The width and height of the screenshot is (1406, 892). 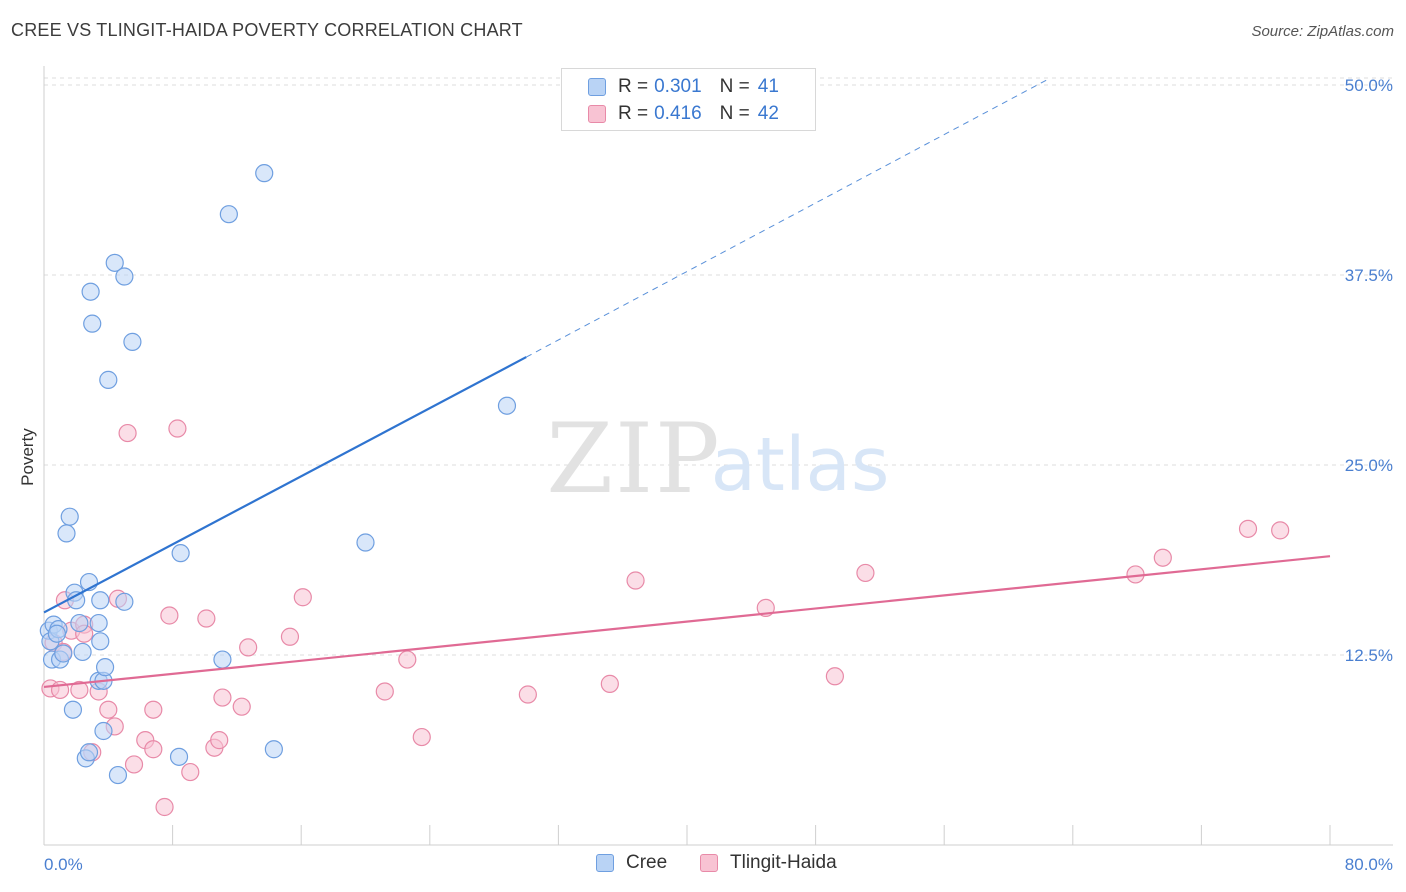 I want to click on legend-item-cree: Cree, so click(x=631, y=863).